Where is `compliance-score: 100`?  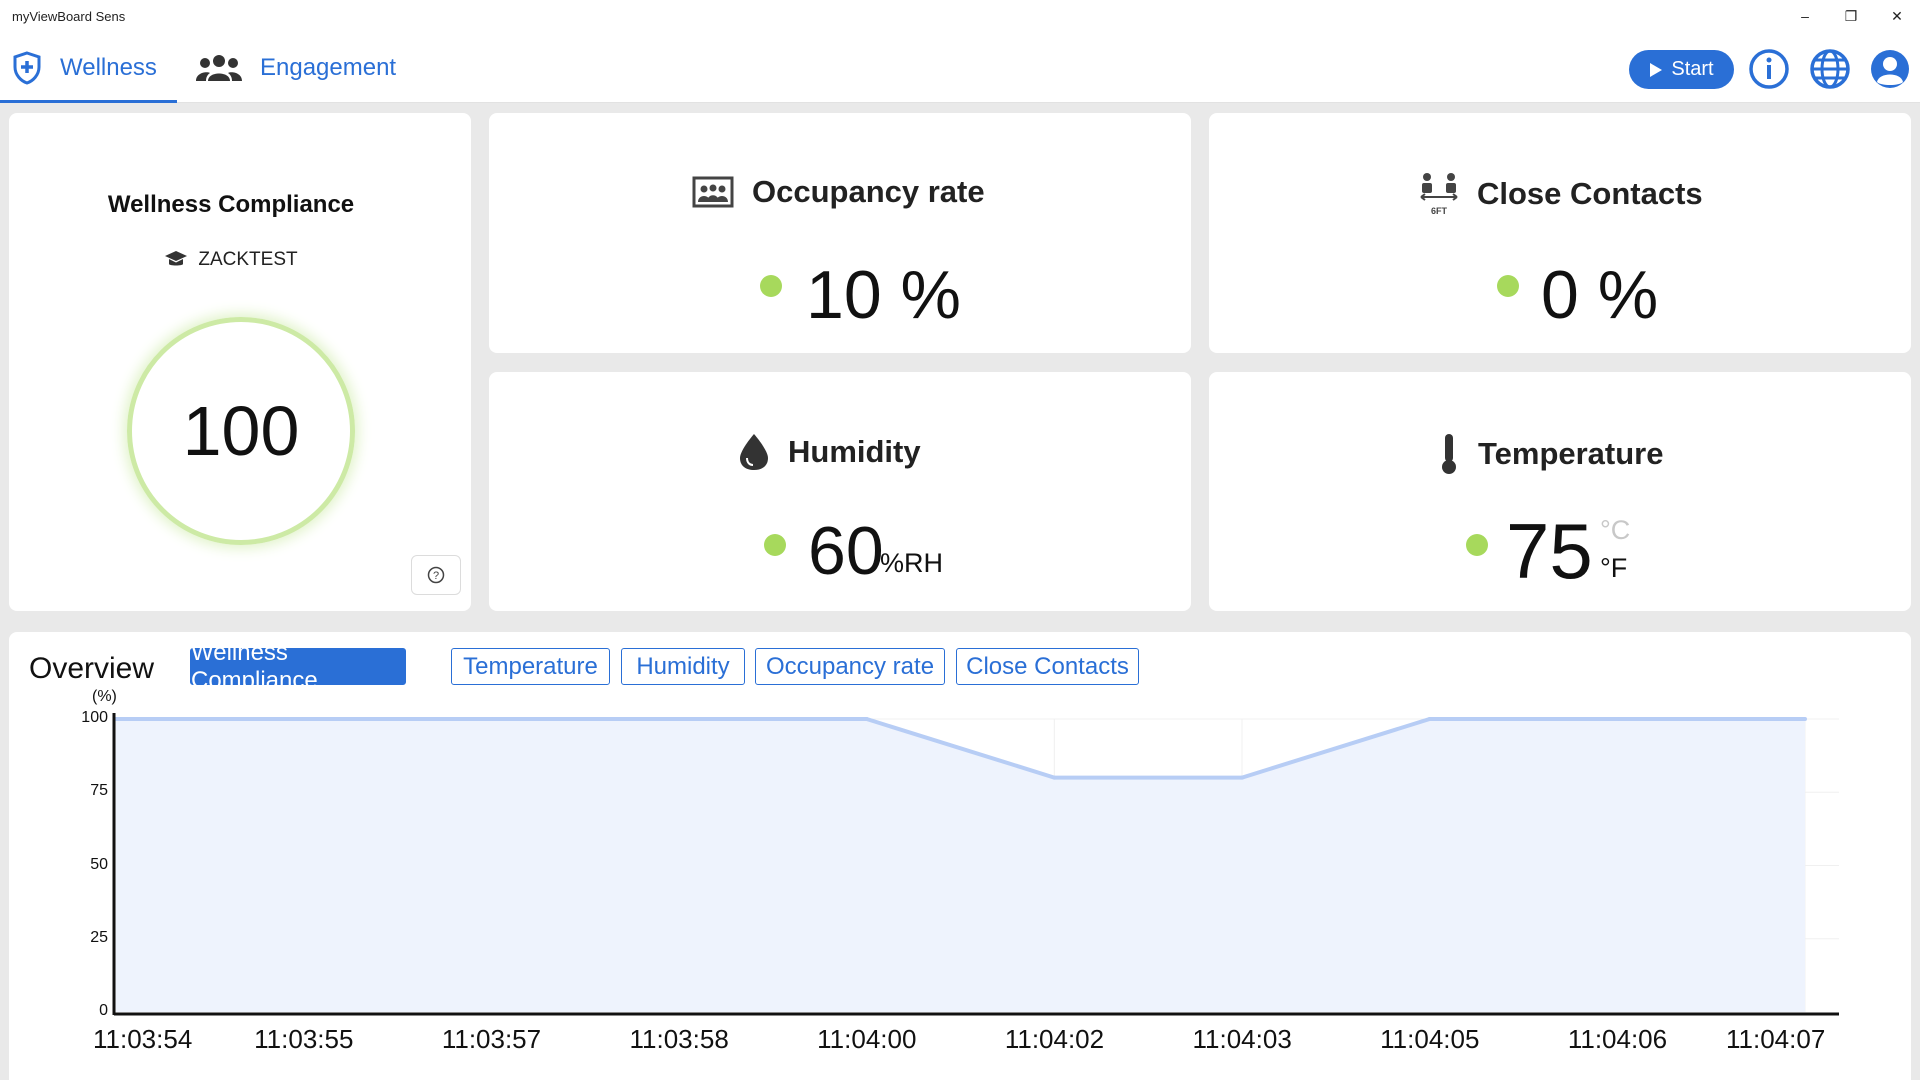 compliance-score: 100 is located at coordinates (241, 431).